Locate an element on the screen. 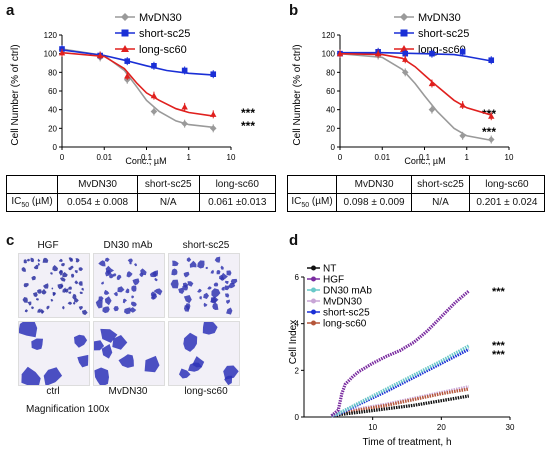 The image size is (550, 450). table-a-header-3: long-sc60 is located at coordinates (237, 184).